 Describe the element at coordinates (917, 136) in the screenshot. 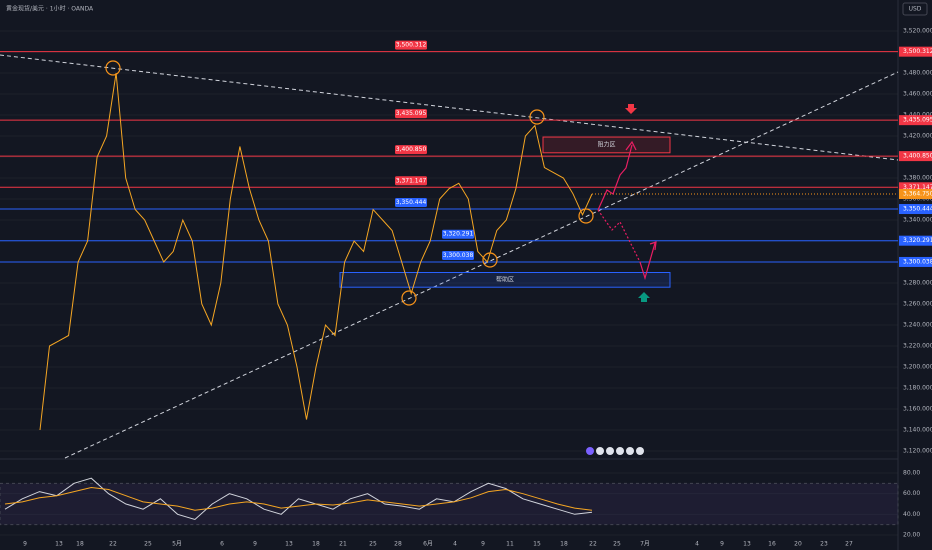

I see `y-tick-label: 3,420.000` at that location.